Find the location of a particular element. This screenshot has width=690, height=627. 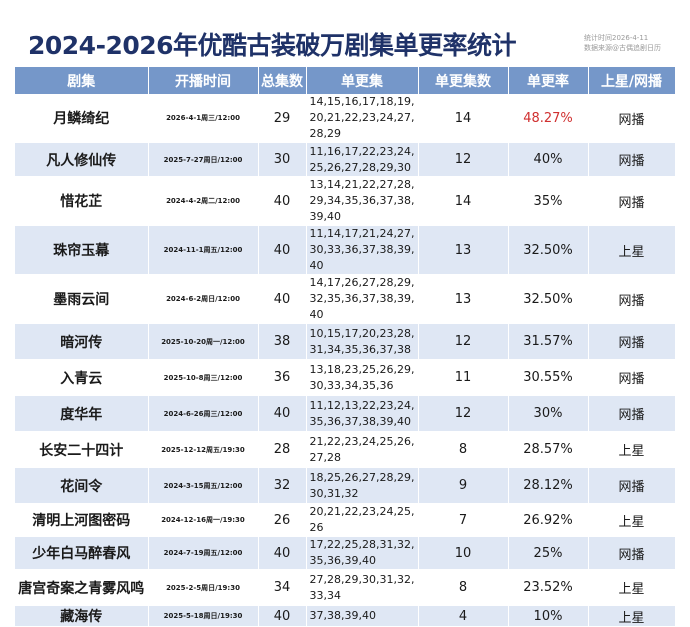

single-update-rate: 35% is located at coordinates (548, 201).